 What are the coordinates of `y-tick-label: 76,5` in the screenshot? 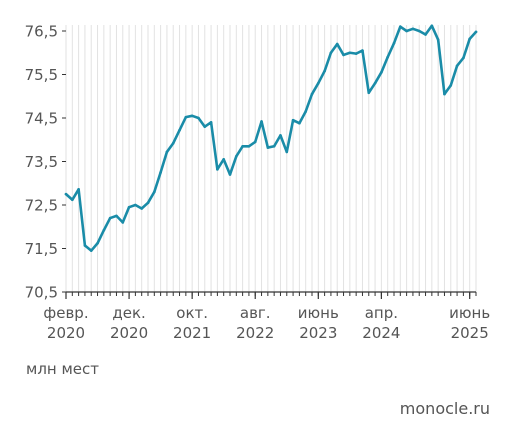 It's located at (41, 32).